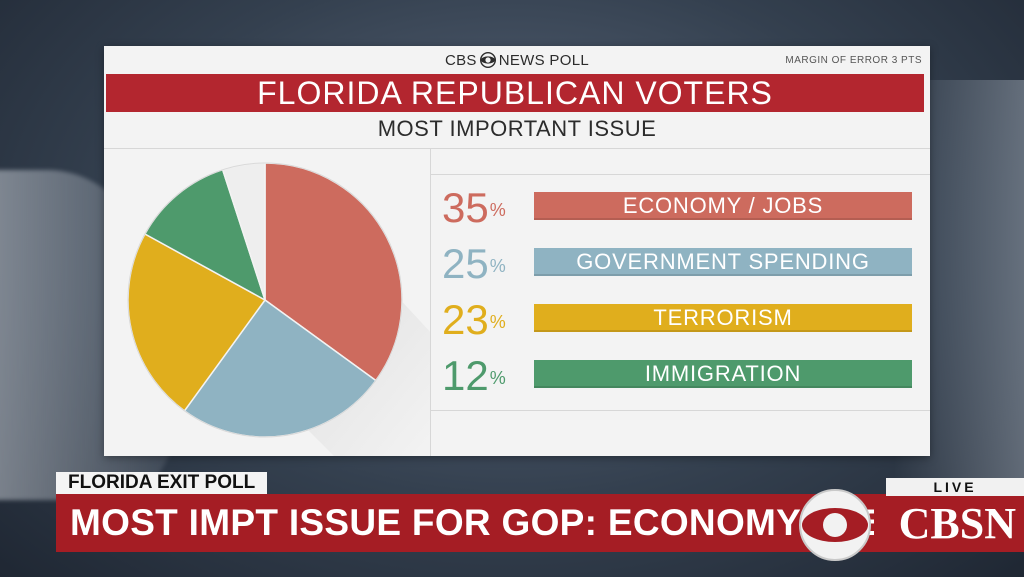  I want to click on chart-subtitle: MOST IMPORTANT ISSUE, so click(517, 128).